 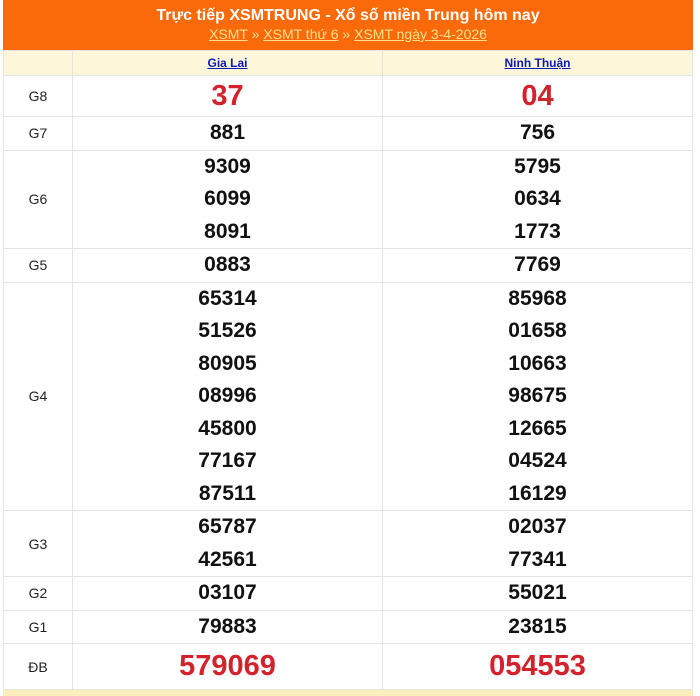 I want to click on prize-label: G8, so click(x=38, y=96).